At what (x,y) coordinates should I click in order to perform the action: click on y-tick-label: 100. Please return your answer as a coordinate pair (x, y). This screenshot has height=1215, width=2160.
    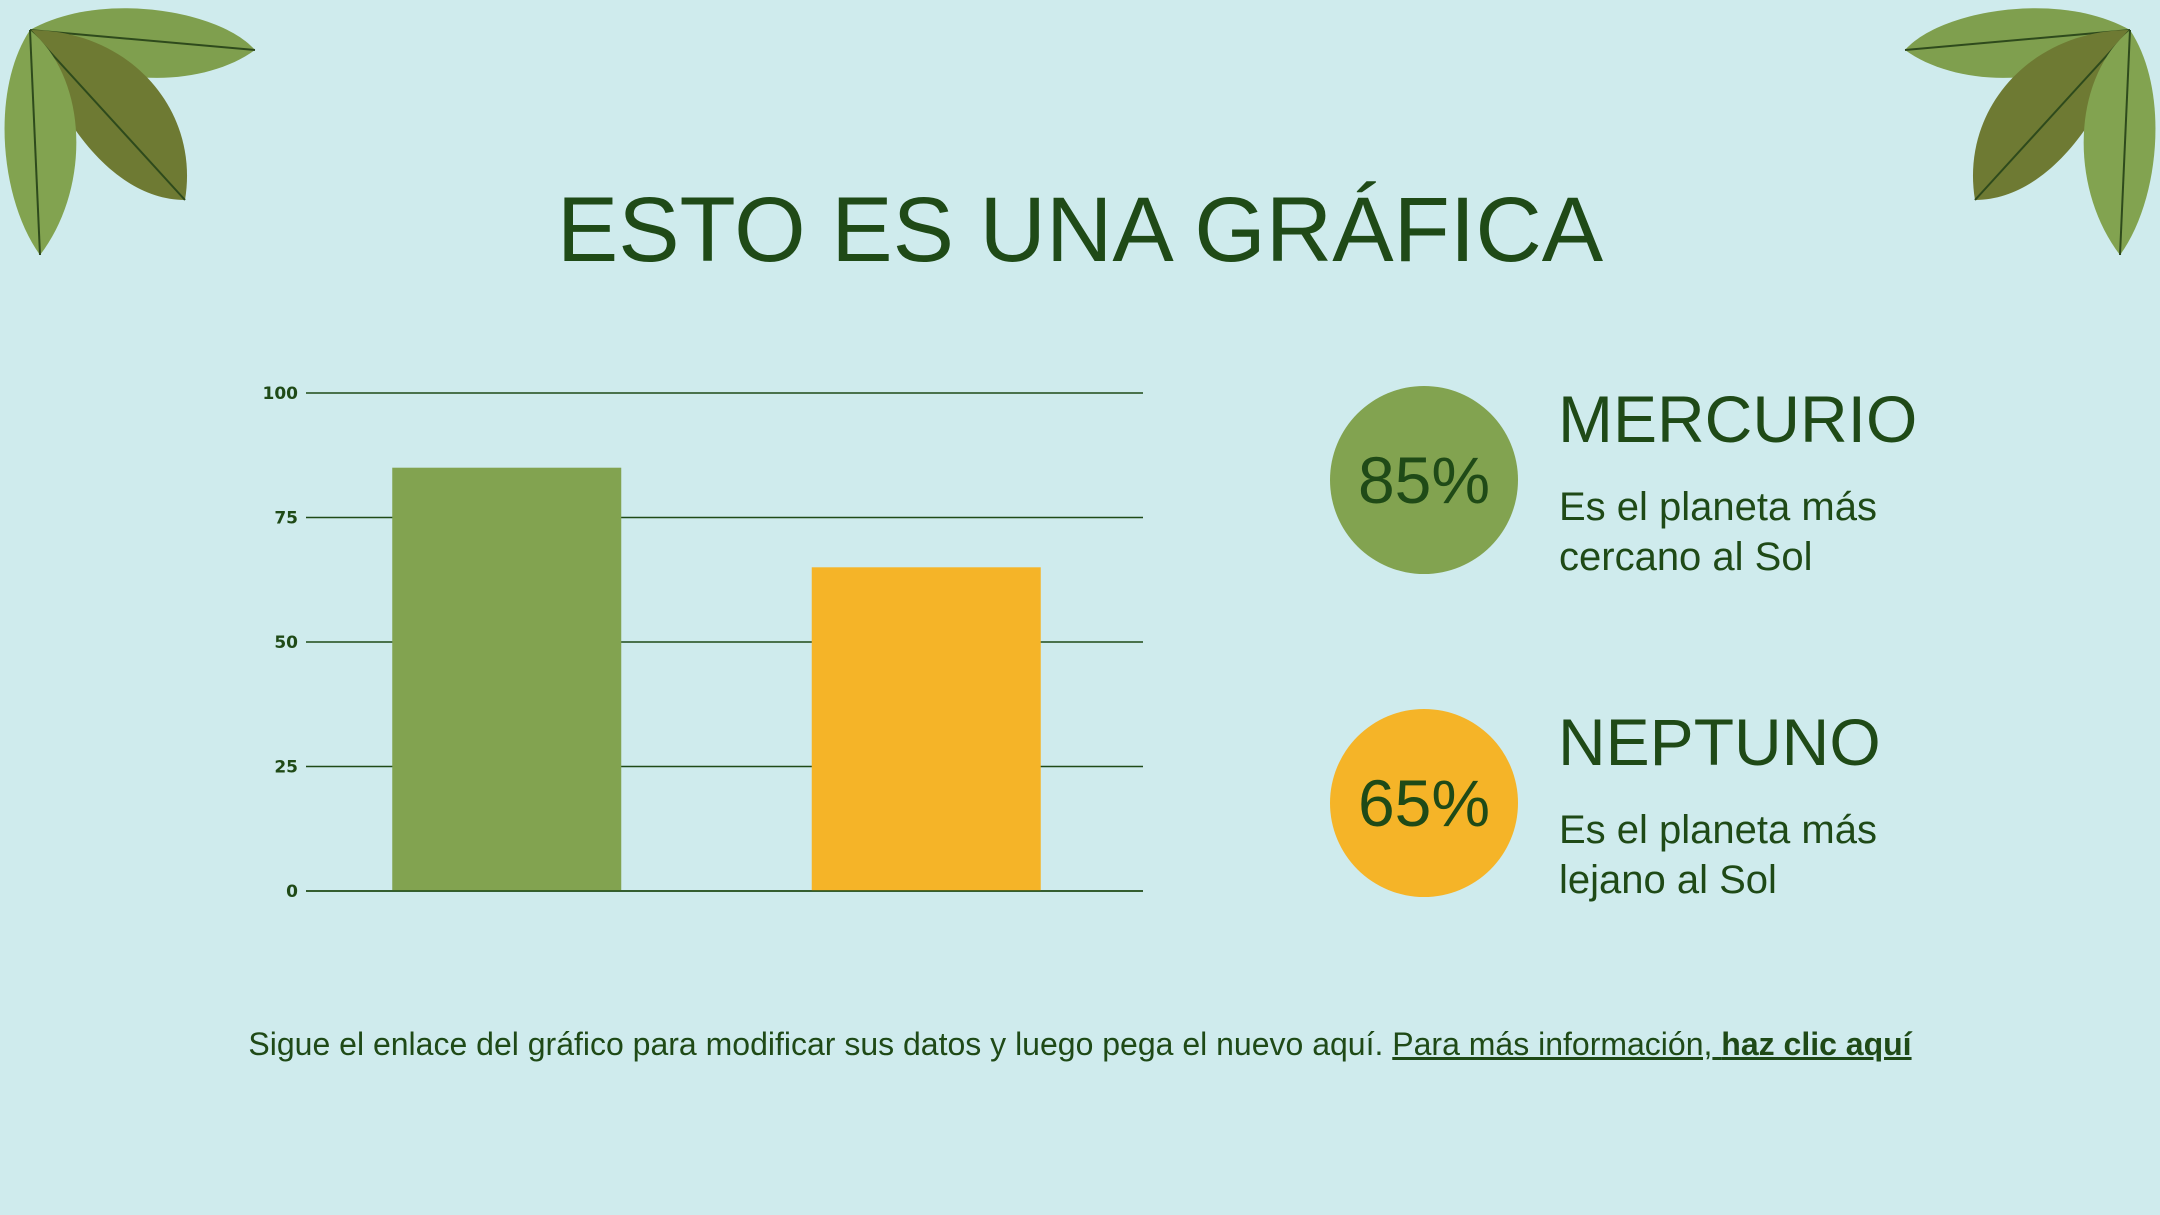
    Looking at the image, I should click on (281, 394).